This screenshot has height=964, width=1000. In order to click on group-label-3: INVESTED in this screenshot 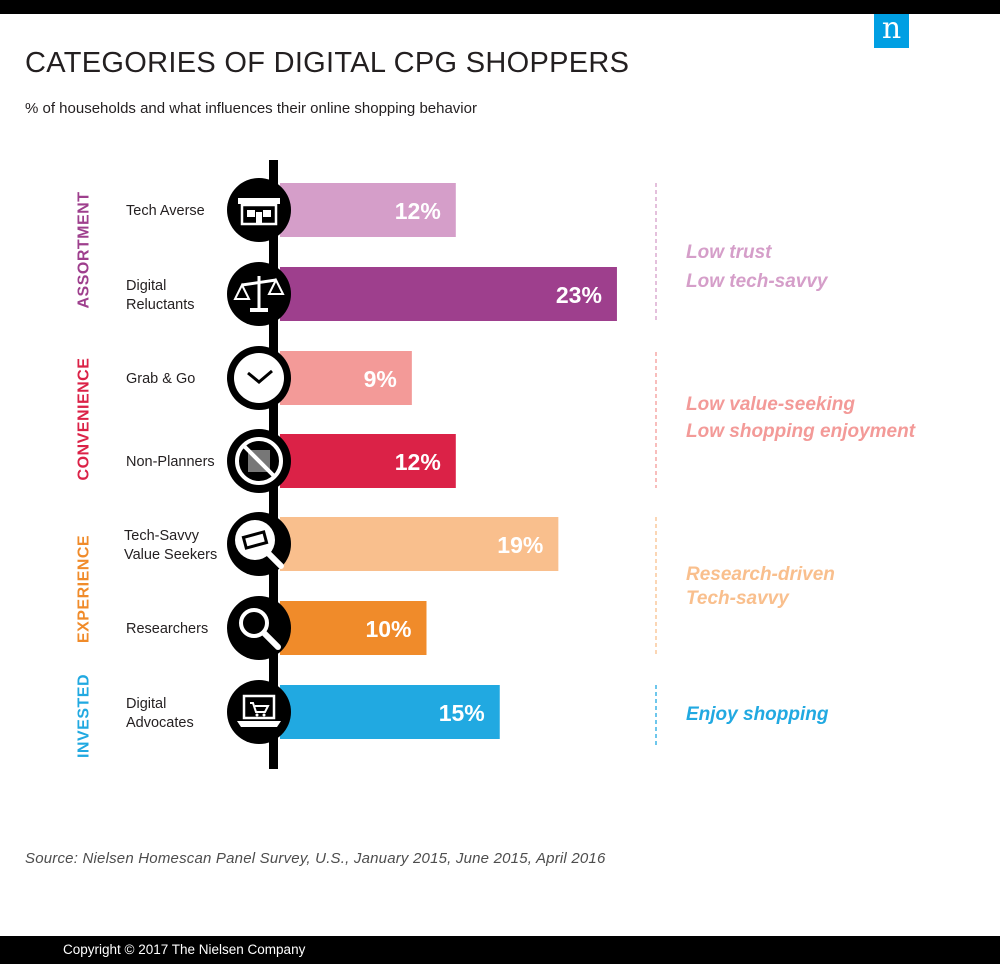, I will do `click(84, 716)`.